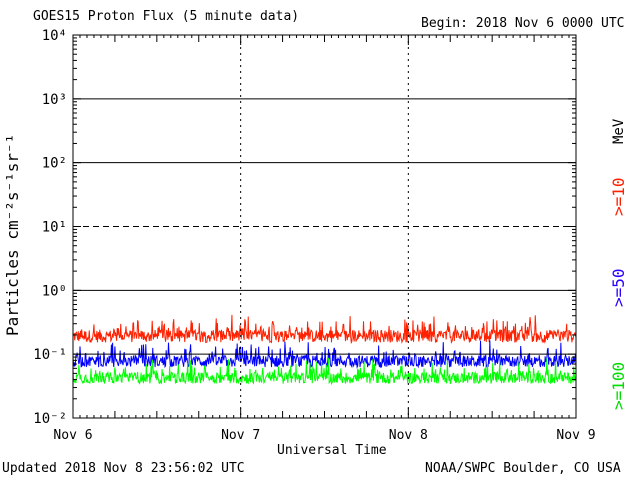 The image size is (640, 480). Describe the element at coordinates (619, 131) in the screenshot. I see `energy-unit-label: MeV` at that location.